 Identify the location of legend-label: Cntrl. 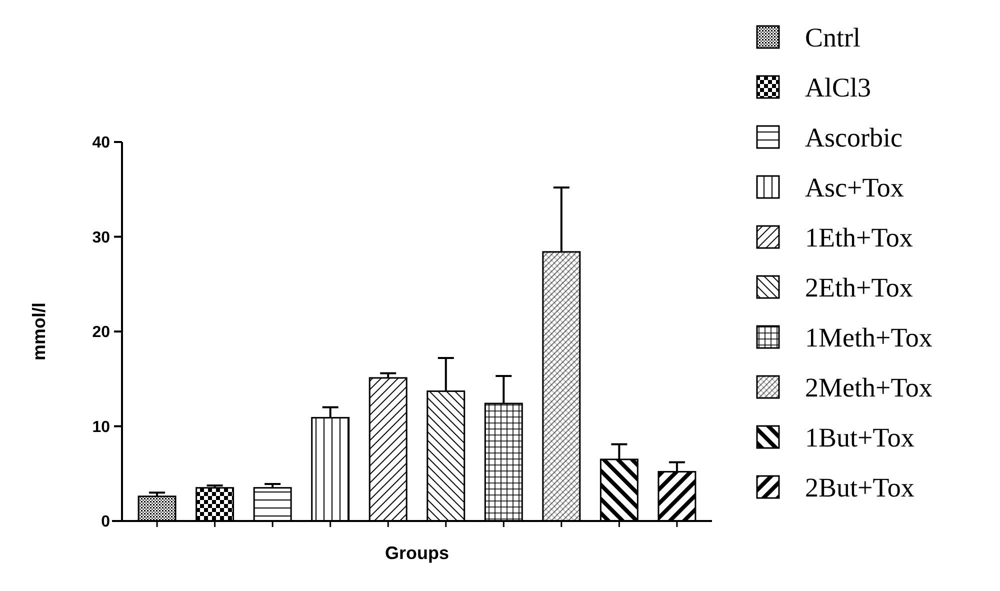
(833, 37).